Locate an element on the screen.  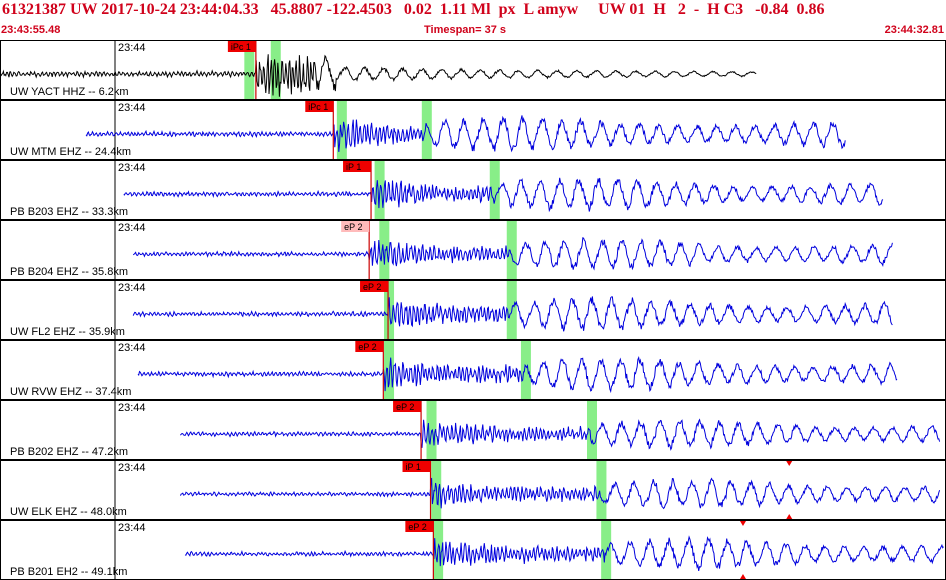
trace-row: 23:44 iP 1 PB B203 EHZ -- 33.3km is located at coordinates (473, 190).